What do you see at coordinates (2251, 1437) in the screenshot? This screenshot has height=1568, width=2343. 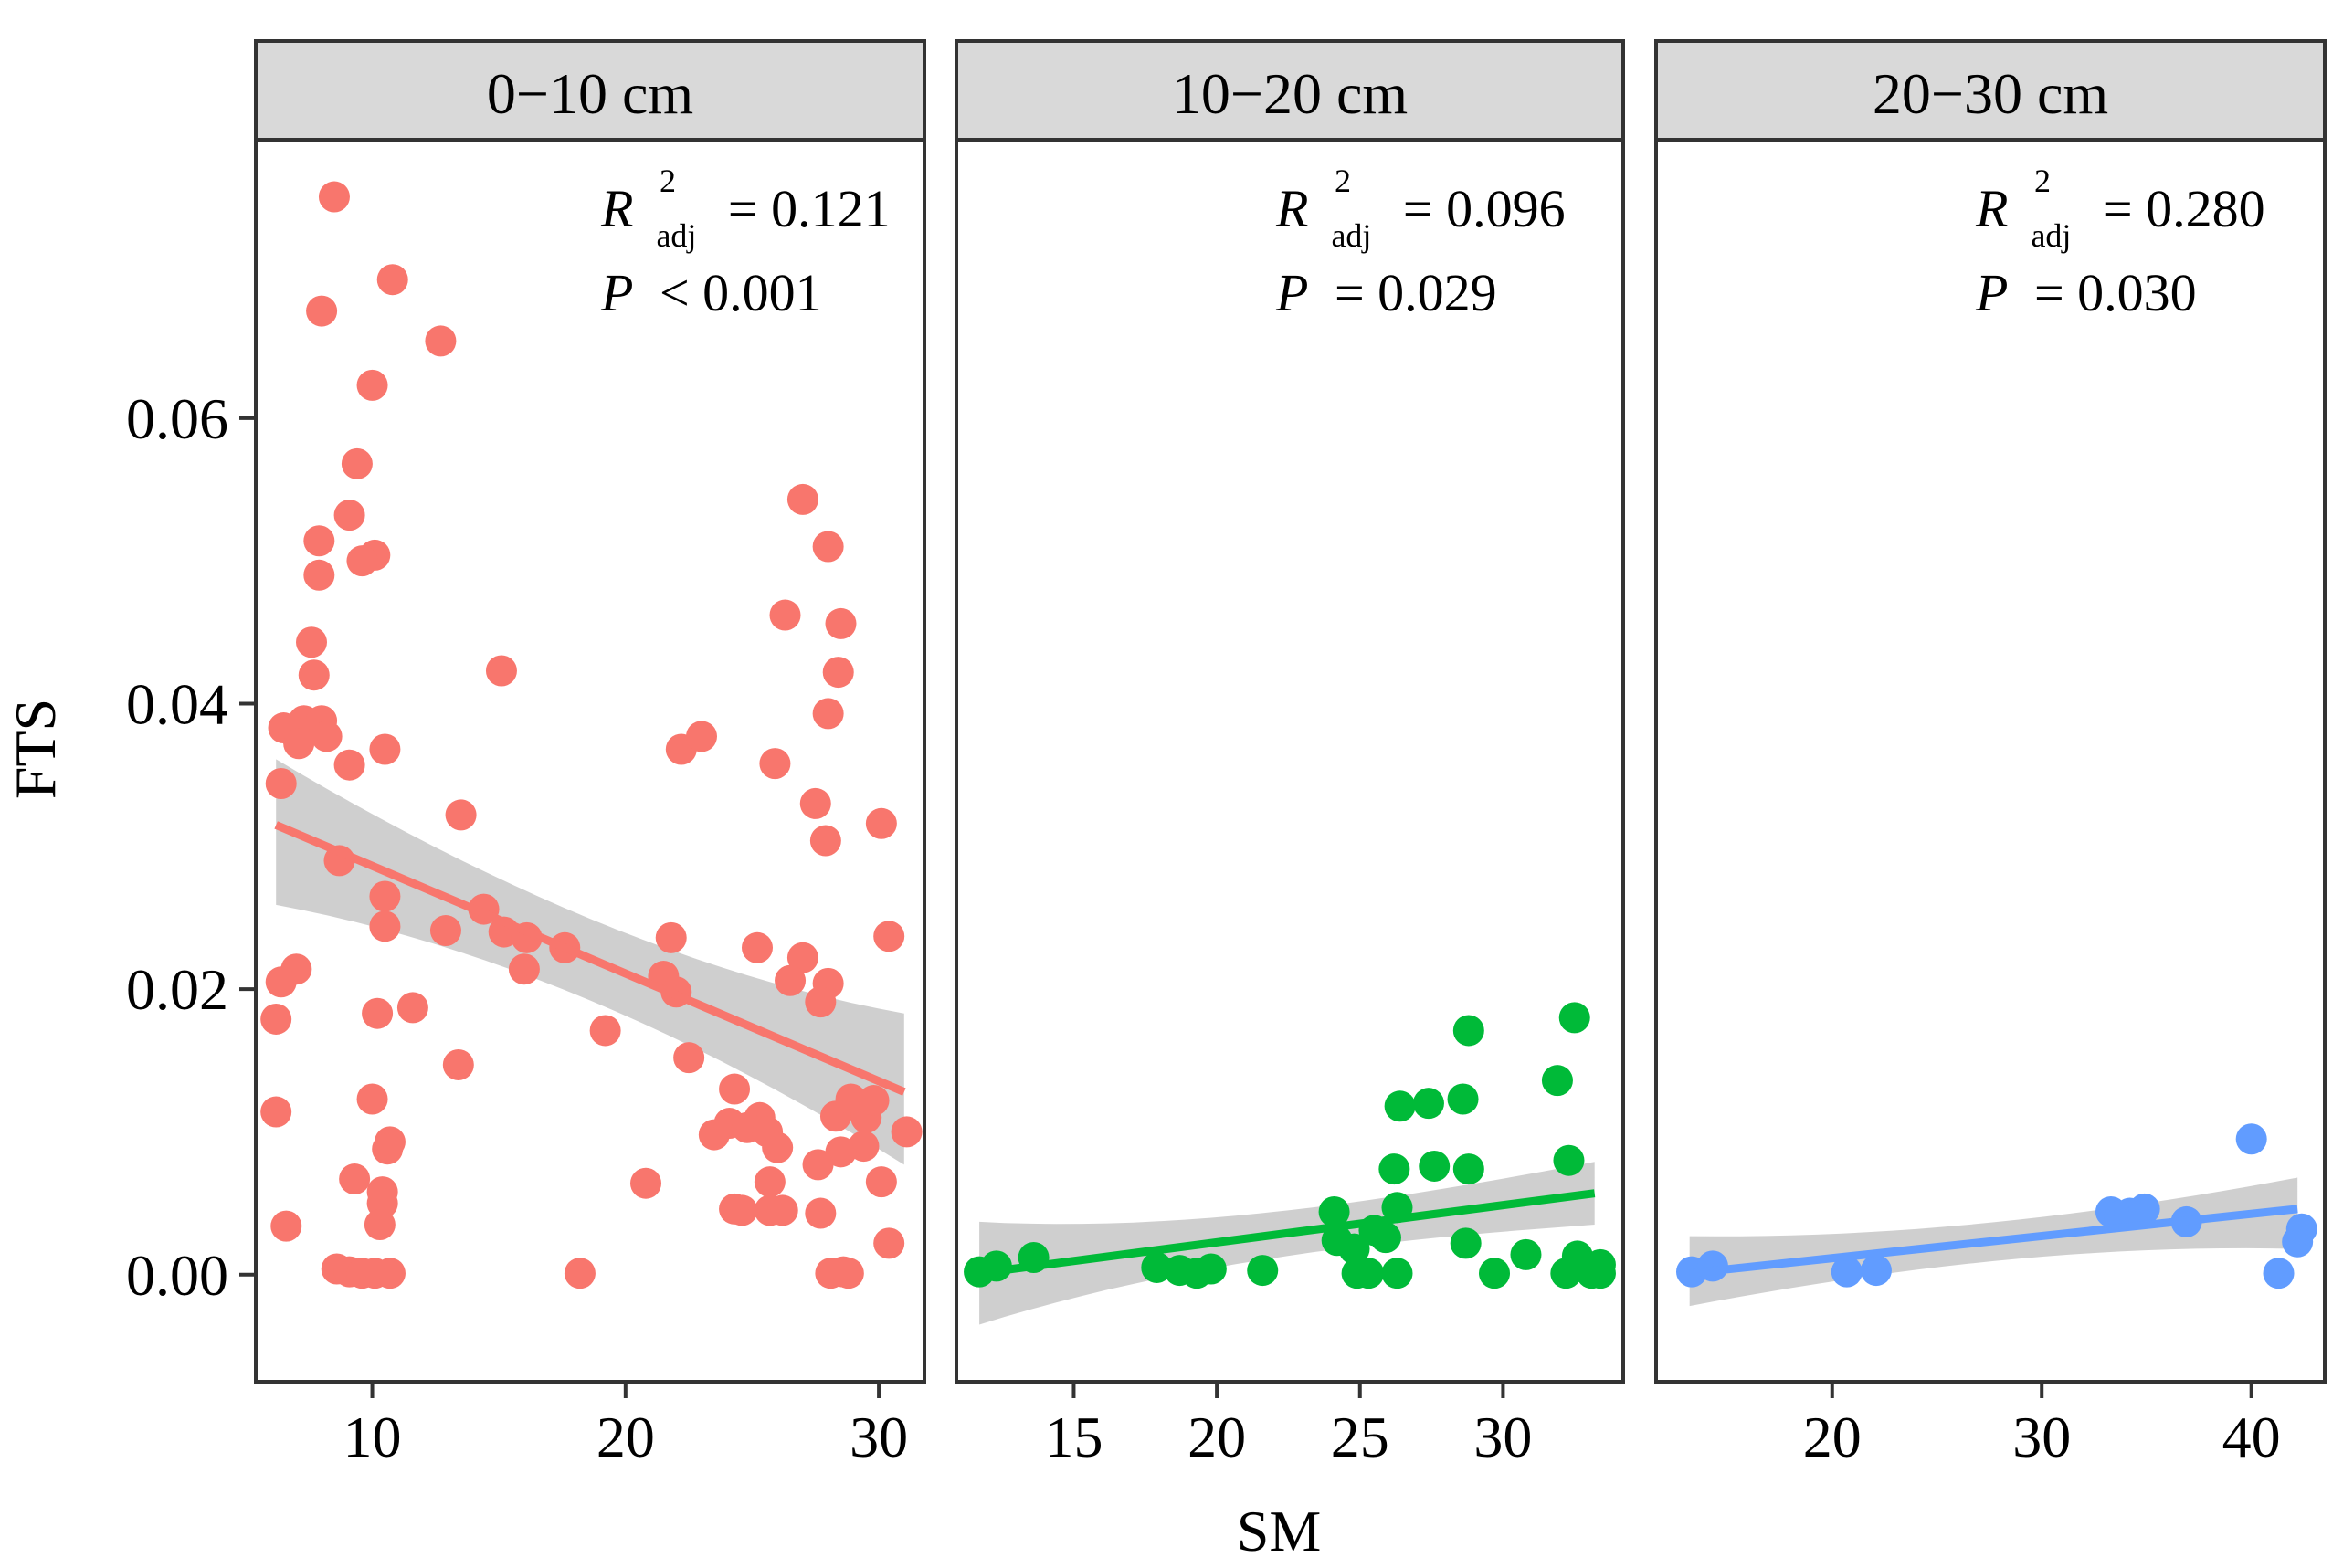 I see `x-tick-label: 40` at bounding box center [2251, 1437].